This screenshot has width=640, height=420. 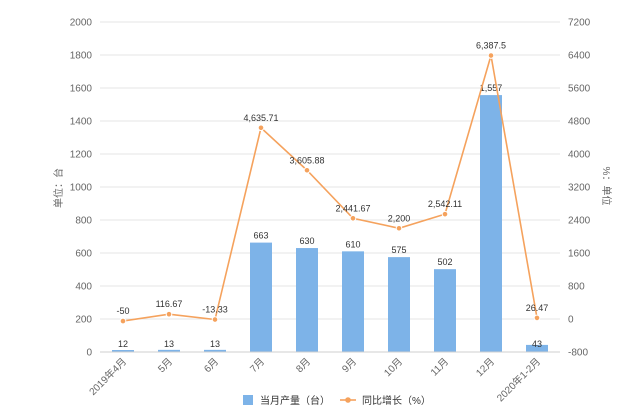 What do you see at coordinates (579, 254) in the screenshot?
I see `right-tick-label: 1600` at bounding box center [579, 254].